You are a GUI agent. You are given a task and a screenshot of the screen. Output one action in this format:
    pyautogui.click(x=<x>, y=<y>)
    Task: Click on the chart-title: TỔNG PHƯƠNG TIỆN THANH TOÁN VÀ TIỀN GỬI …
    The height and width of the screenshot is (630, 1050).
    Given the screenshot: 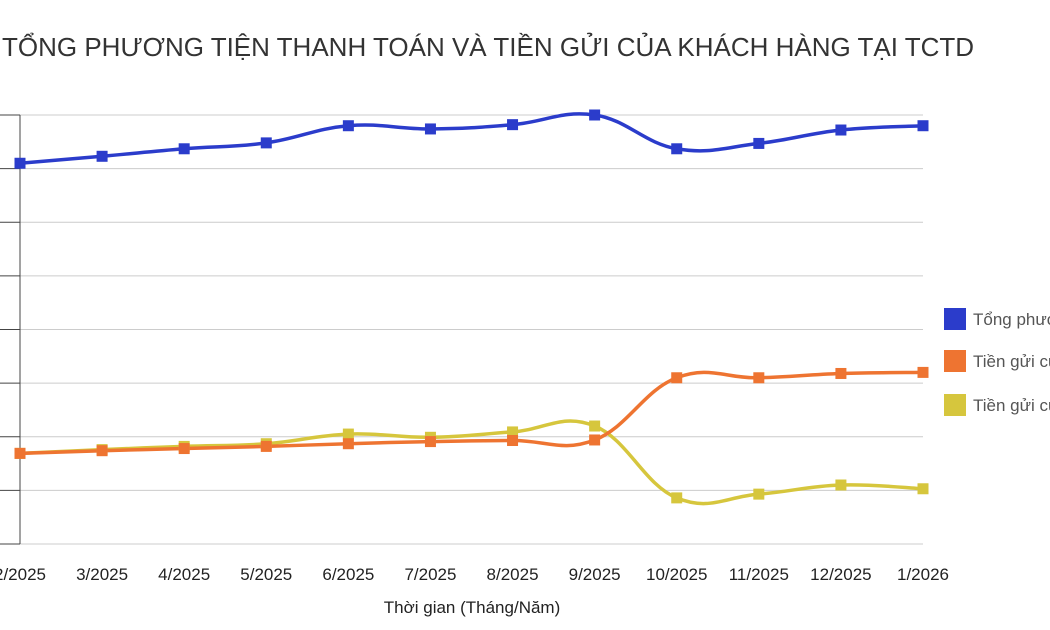 What is the action you would take?
    pyautogui.click(x=488, y=46)
    